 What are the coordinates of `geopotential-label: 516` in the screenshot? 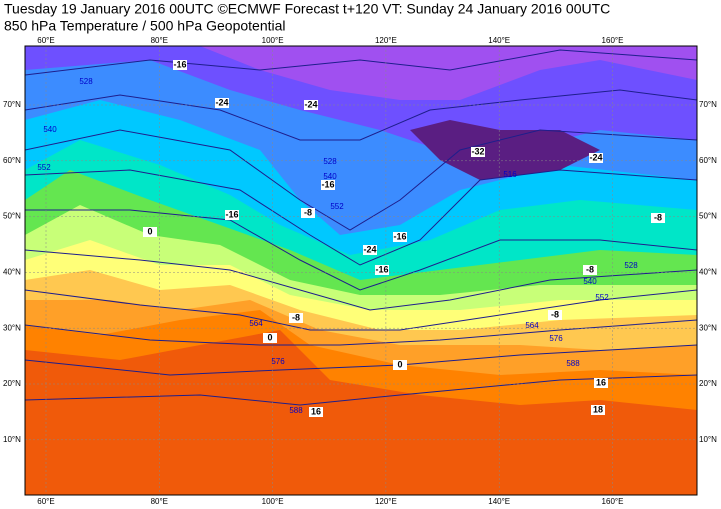 It's located at (510, 174).